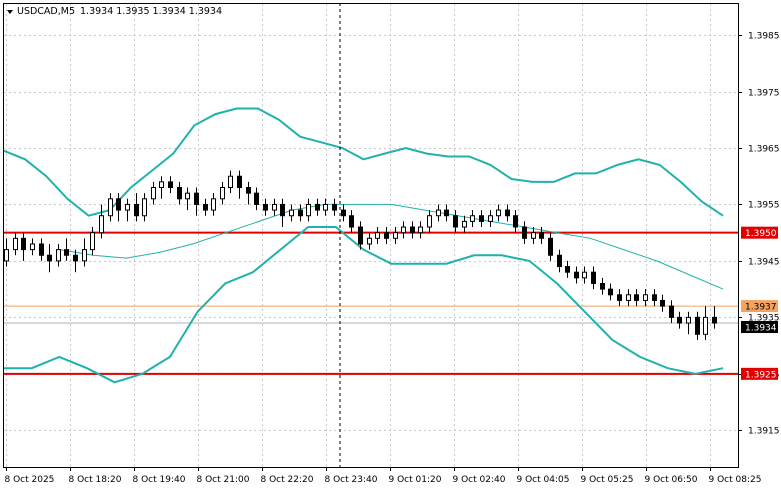  Describe the element at coordinates (479, 480) in the screenshot. I see `time-tick-label: 9 Oct 02:40` at that location.